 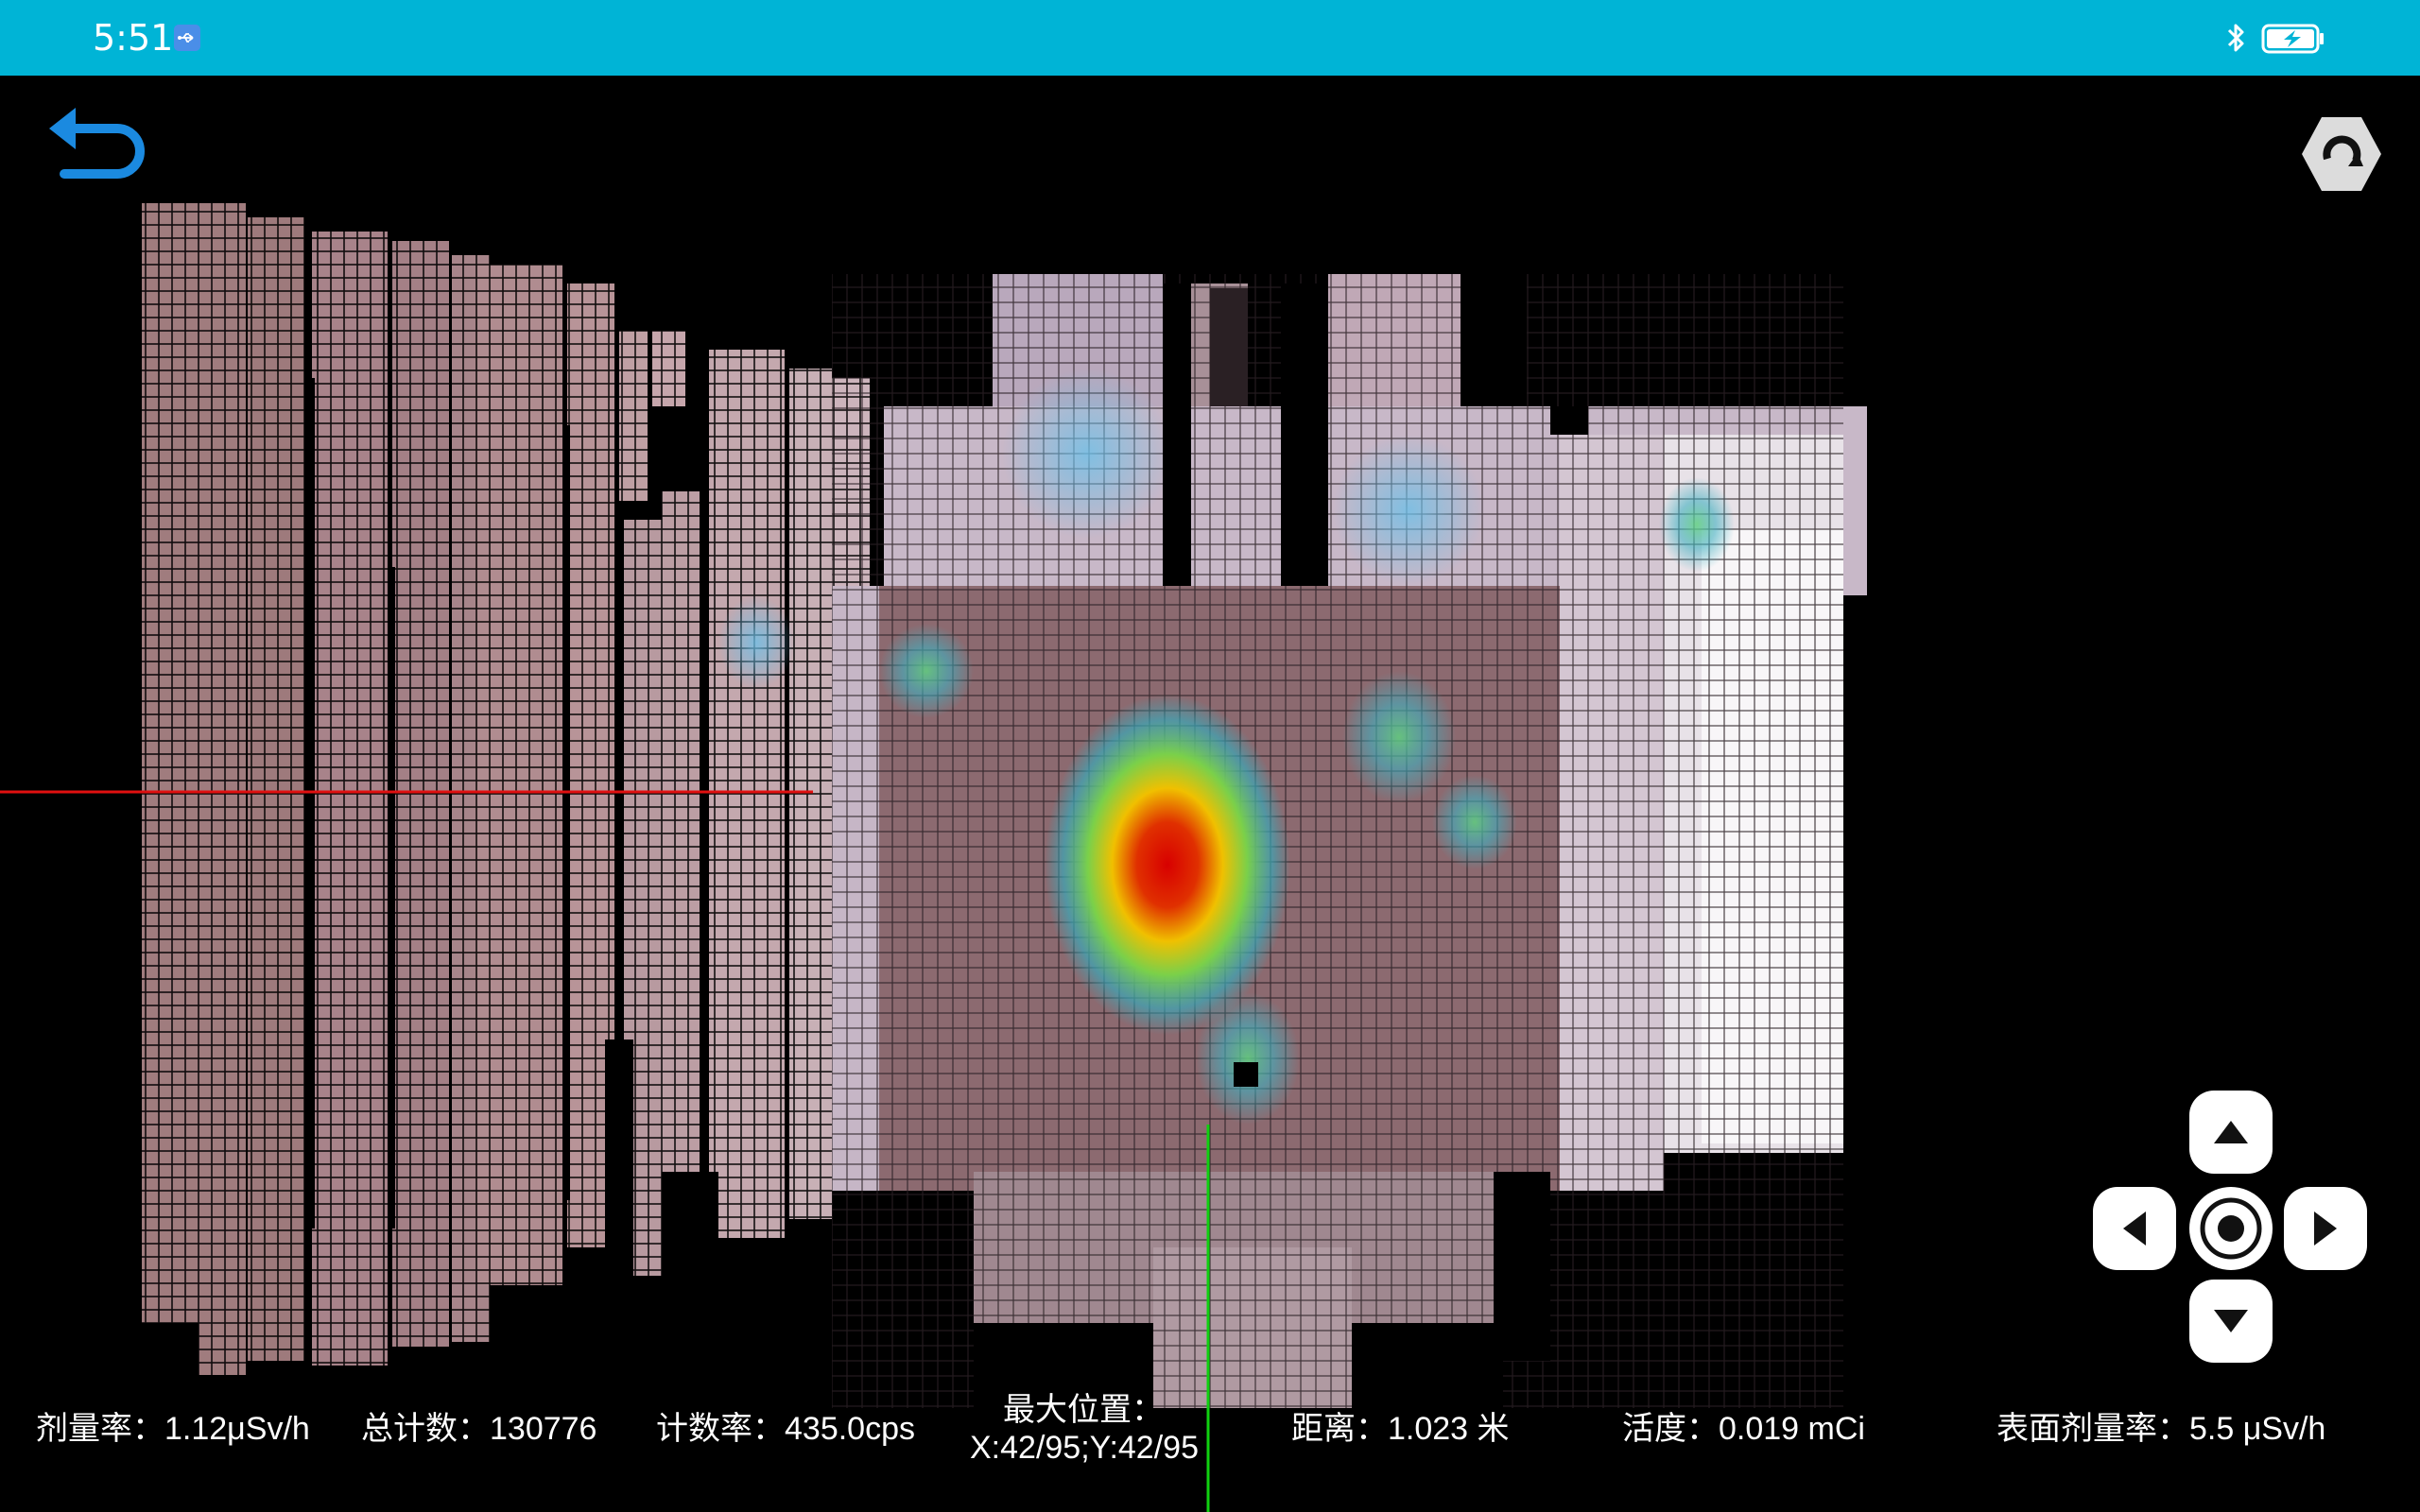 What do you see at coordinates (479, 1429) in the screenshot?
I see `total-counts-readout: 总计数：130776` at bounding box center [479, 1429].